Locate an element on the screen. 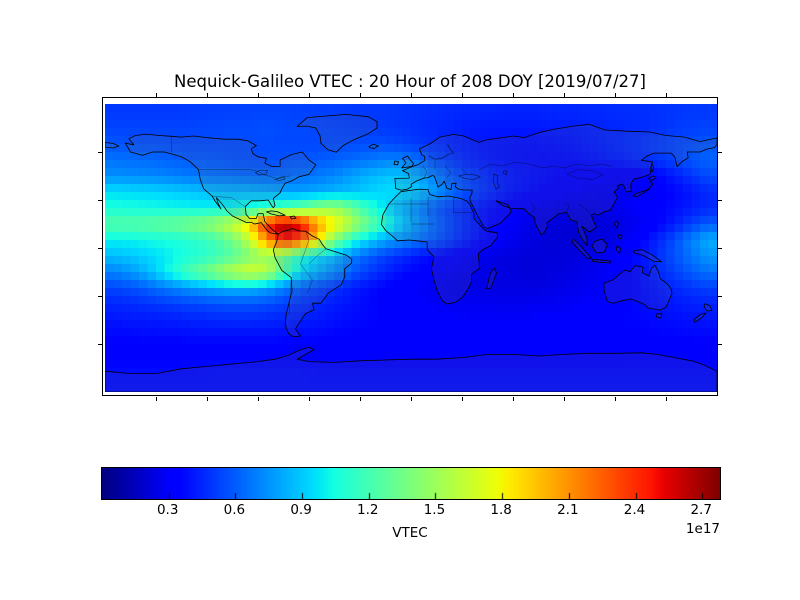 The image size is (800, 600). colorbar-gradient-canvas is located at coordinates (411, 483).